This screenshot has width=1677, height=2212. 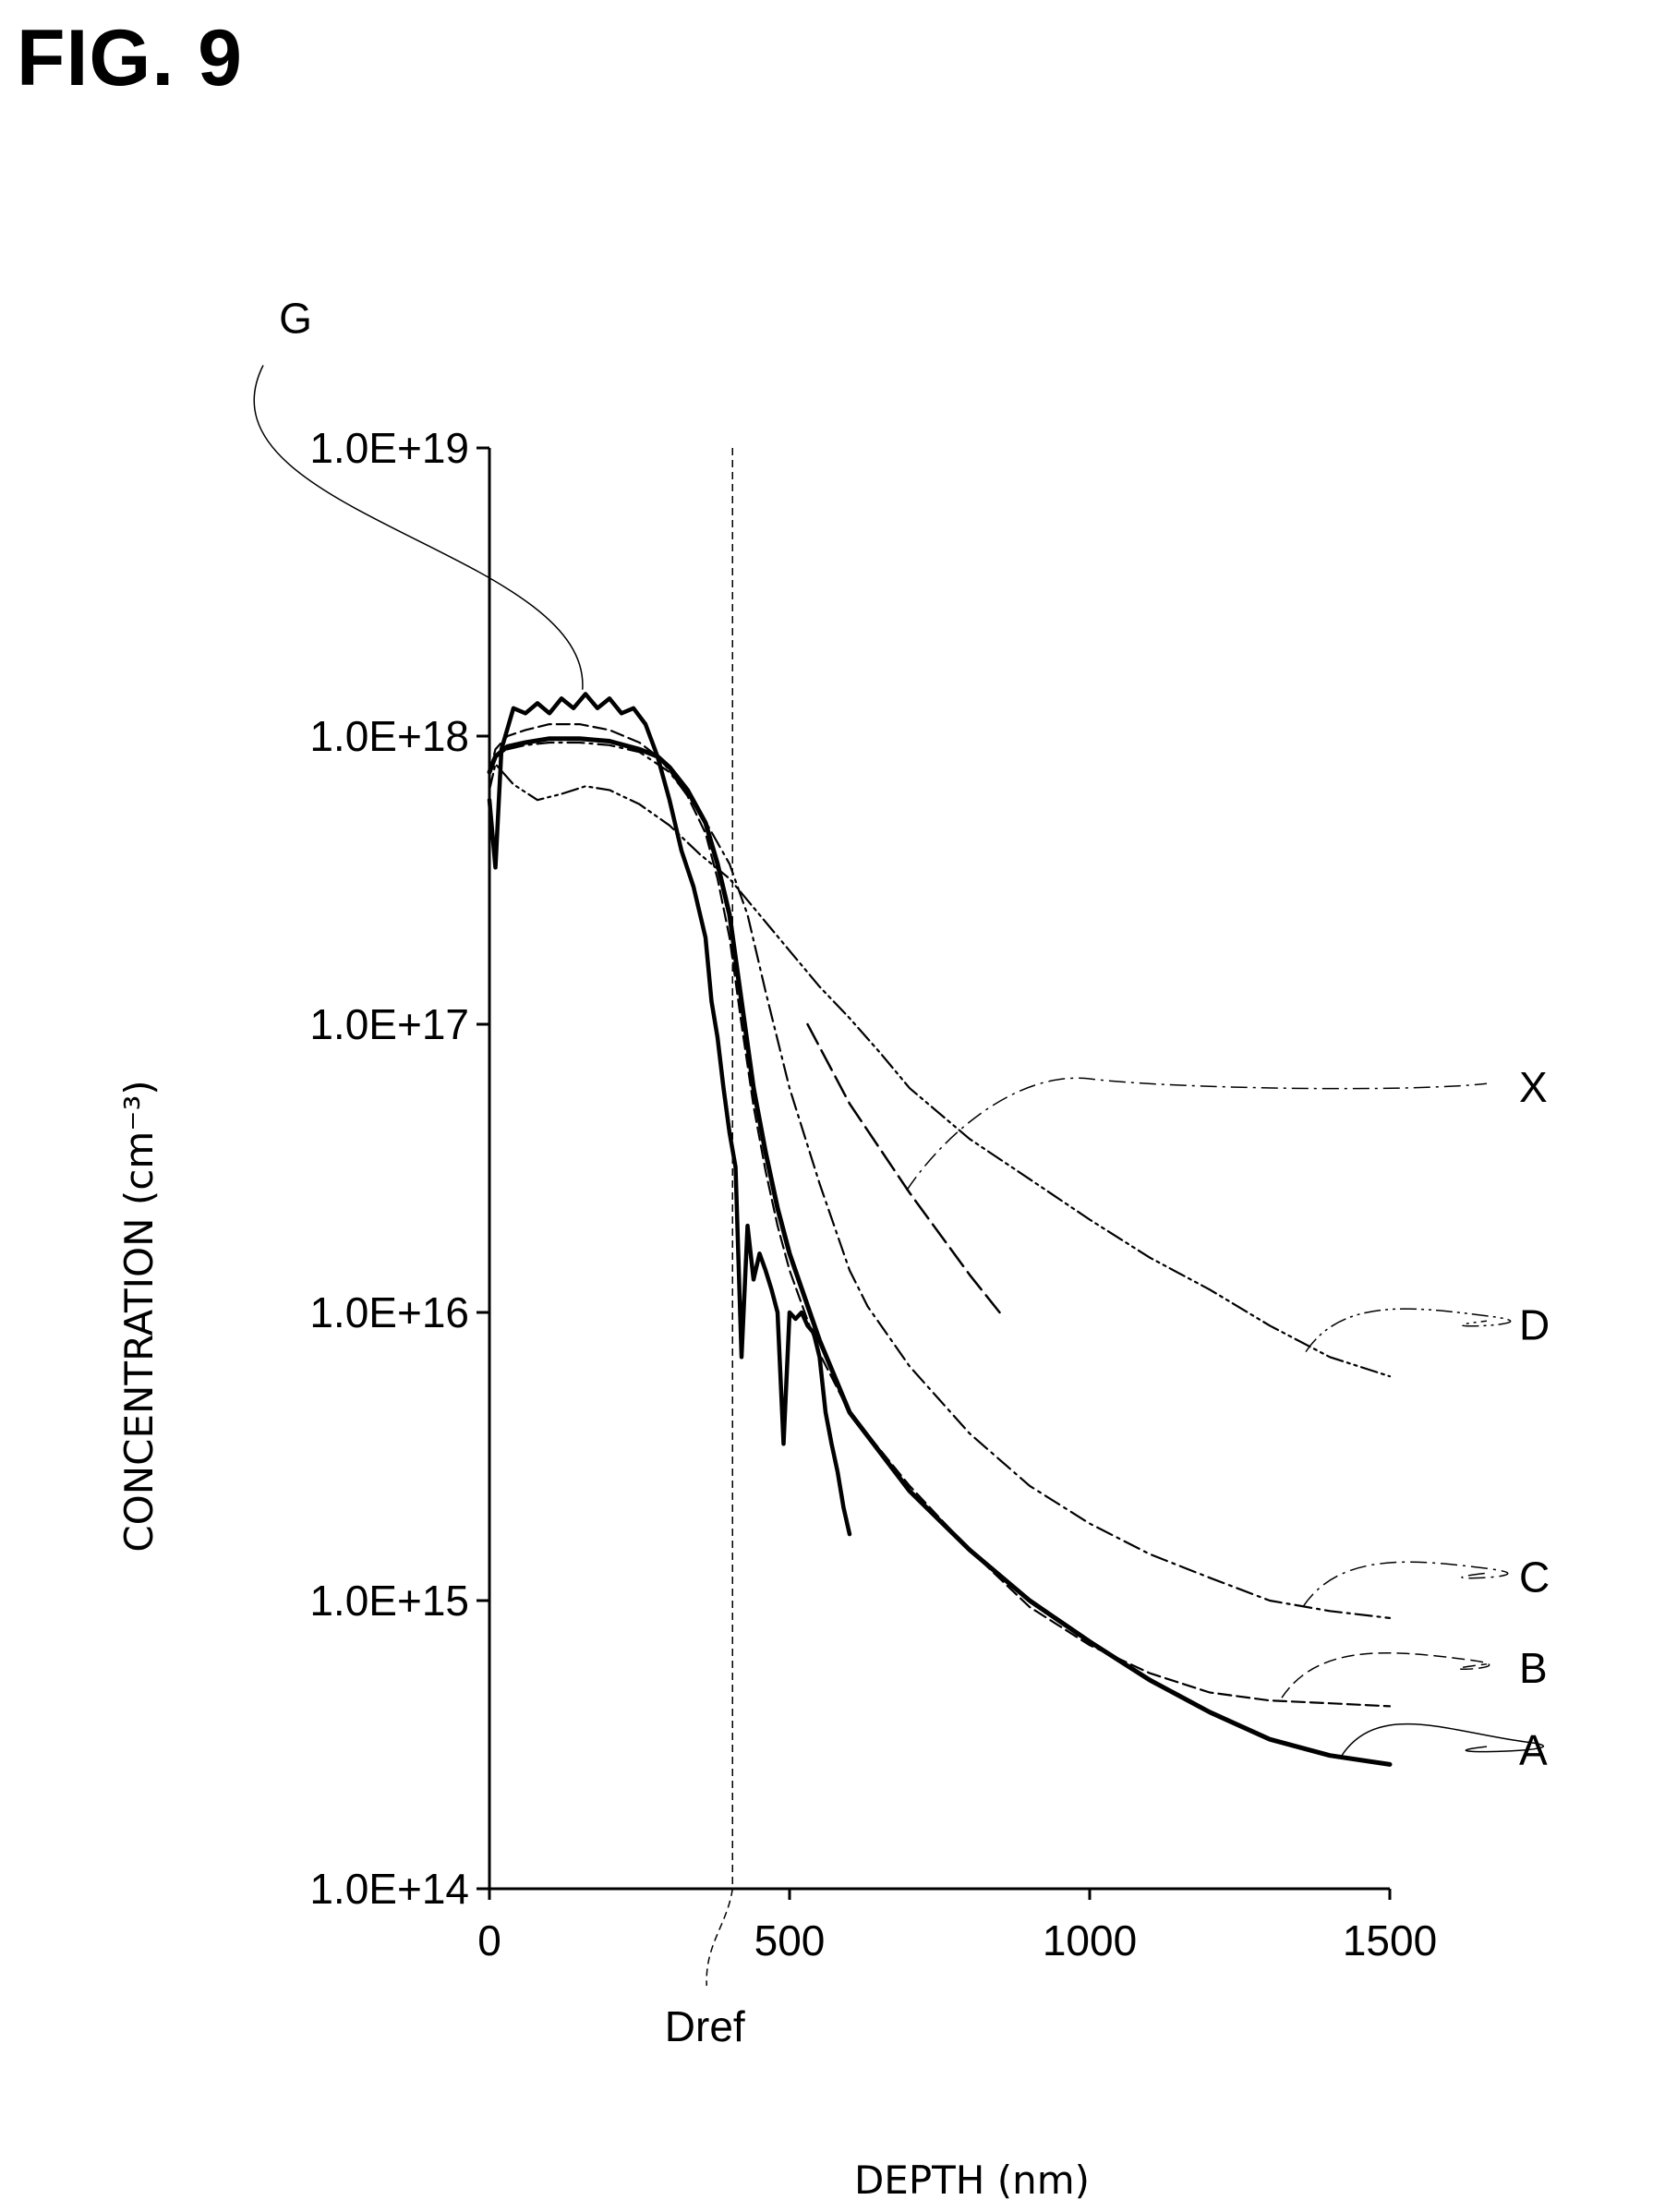 I want to click on curve-label-d: D, so click(x=1535, y=1324).